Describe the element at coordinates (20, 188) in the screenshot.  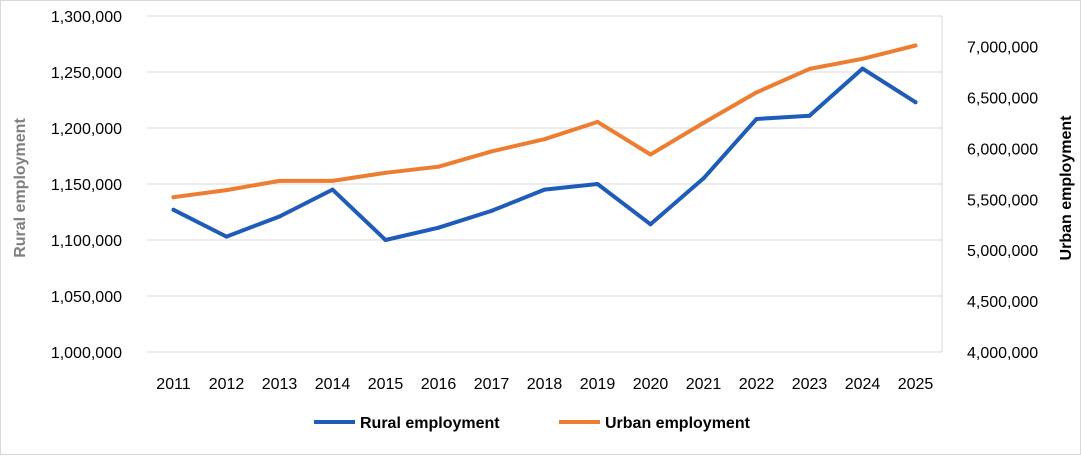
I see `y-axis-left-title: Rural employment` at that location.